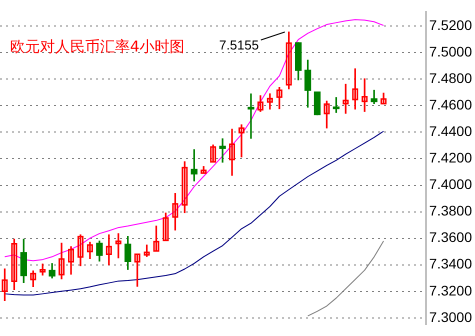  I want to click on y-tick-label: 7.4800, so click(450, 78).